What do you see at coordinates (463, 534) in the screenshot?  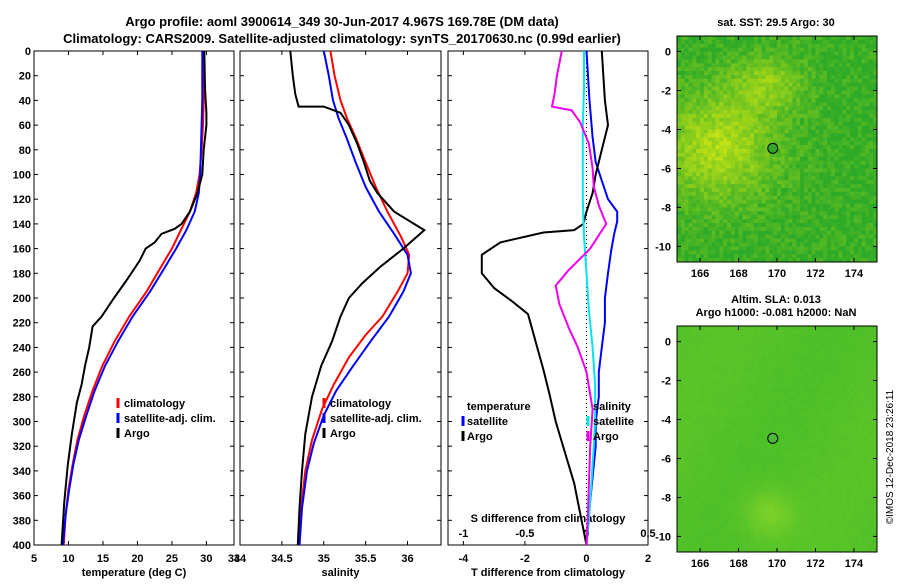 I see `s-difference-tick-label: -1` at bounding box center [463, 534].